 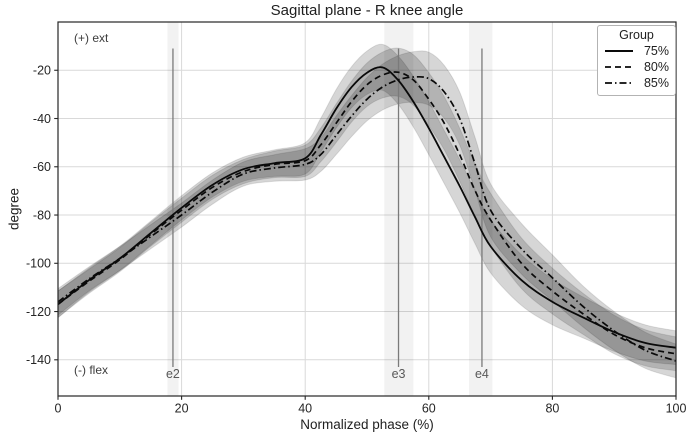 I want to click on chart-title: Sagittal plane - R knee angle, so click(x=367, y=10).